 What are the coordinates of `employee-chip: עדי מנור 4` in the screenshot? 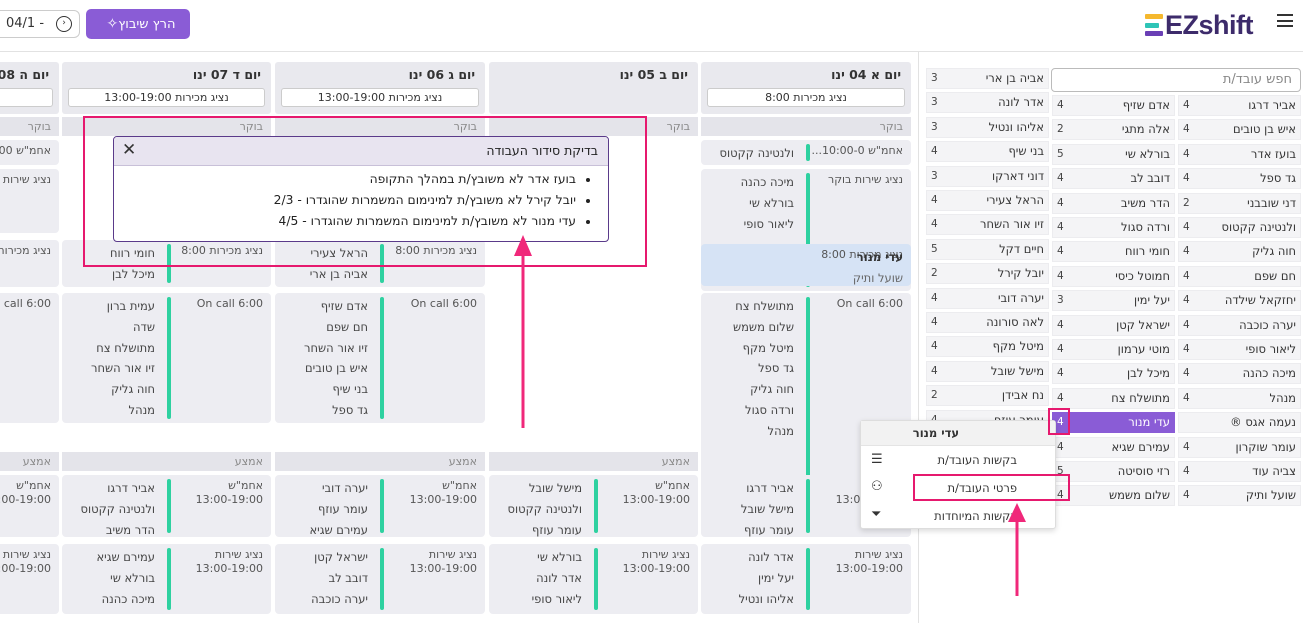 It's located at (1113, 423).